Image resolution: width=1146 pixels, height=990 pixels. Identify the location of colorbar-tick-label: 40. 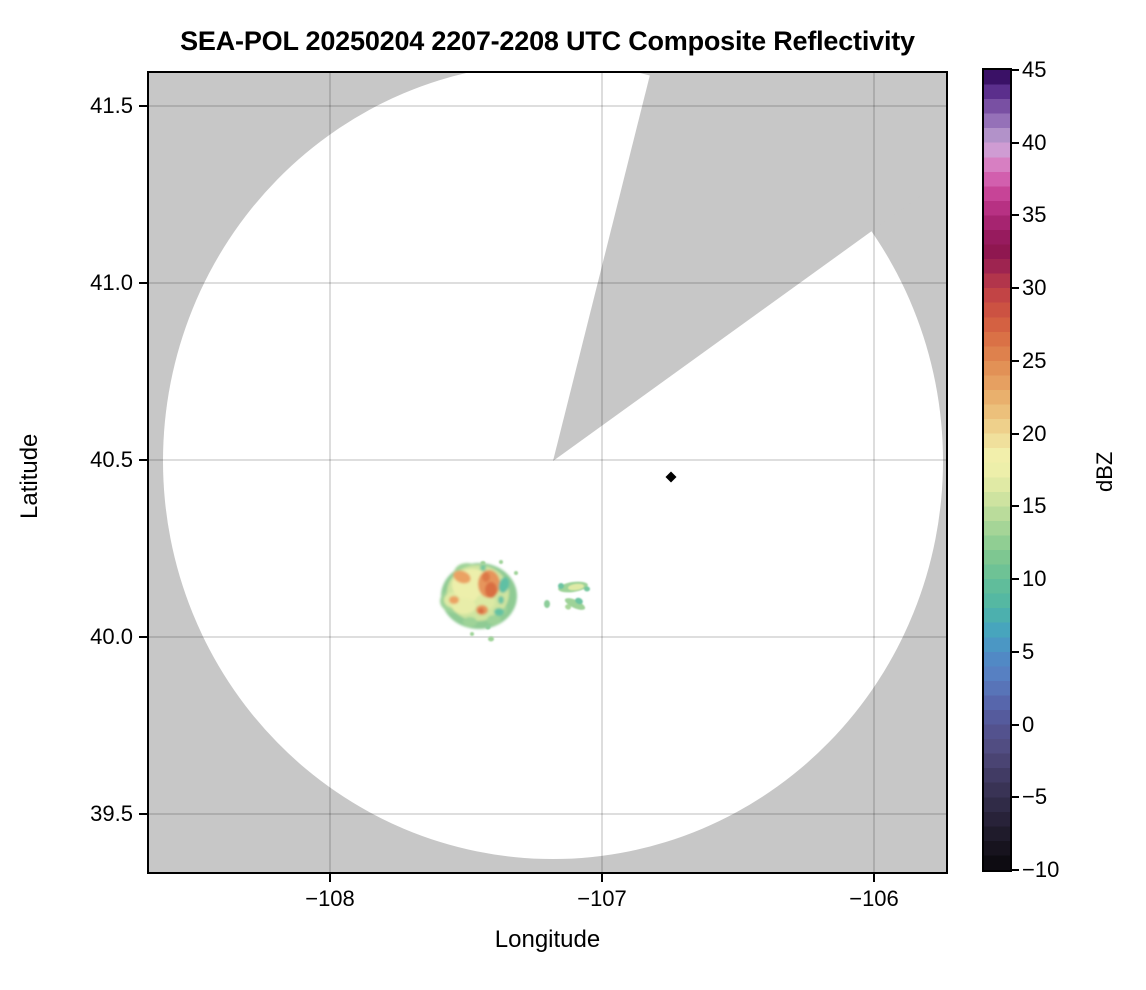
(1034, 142).